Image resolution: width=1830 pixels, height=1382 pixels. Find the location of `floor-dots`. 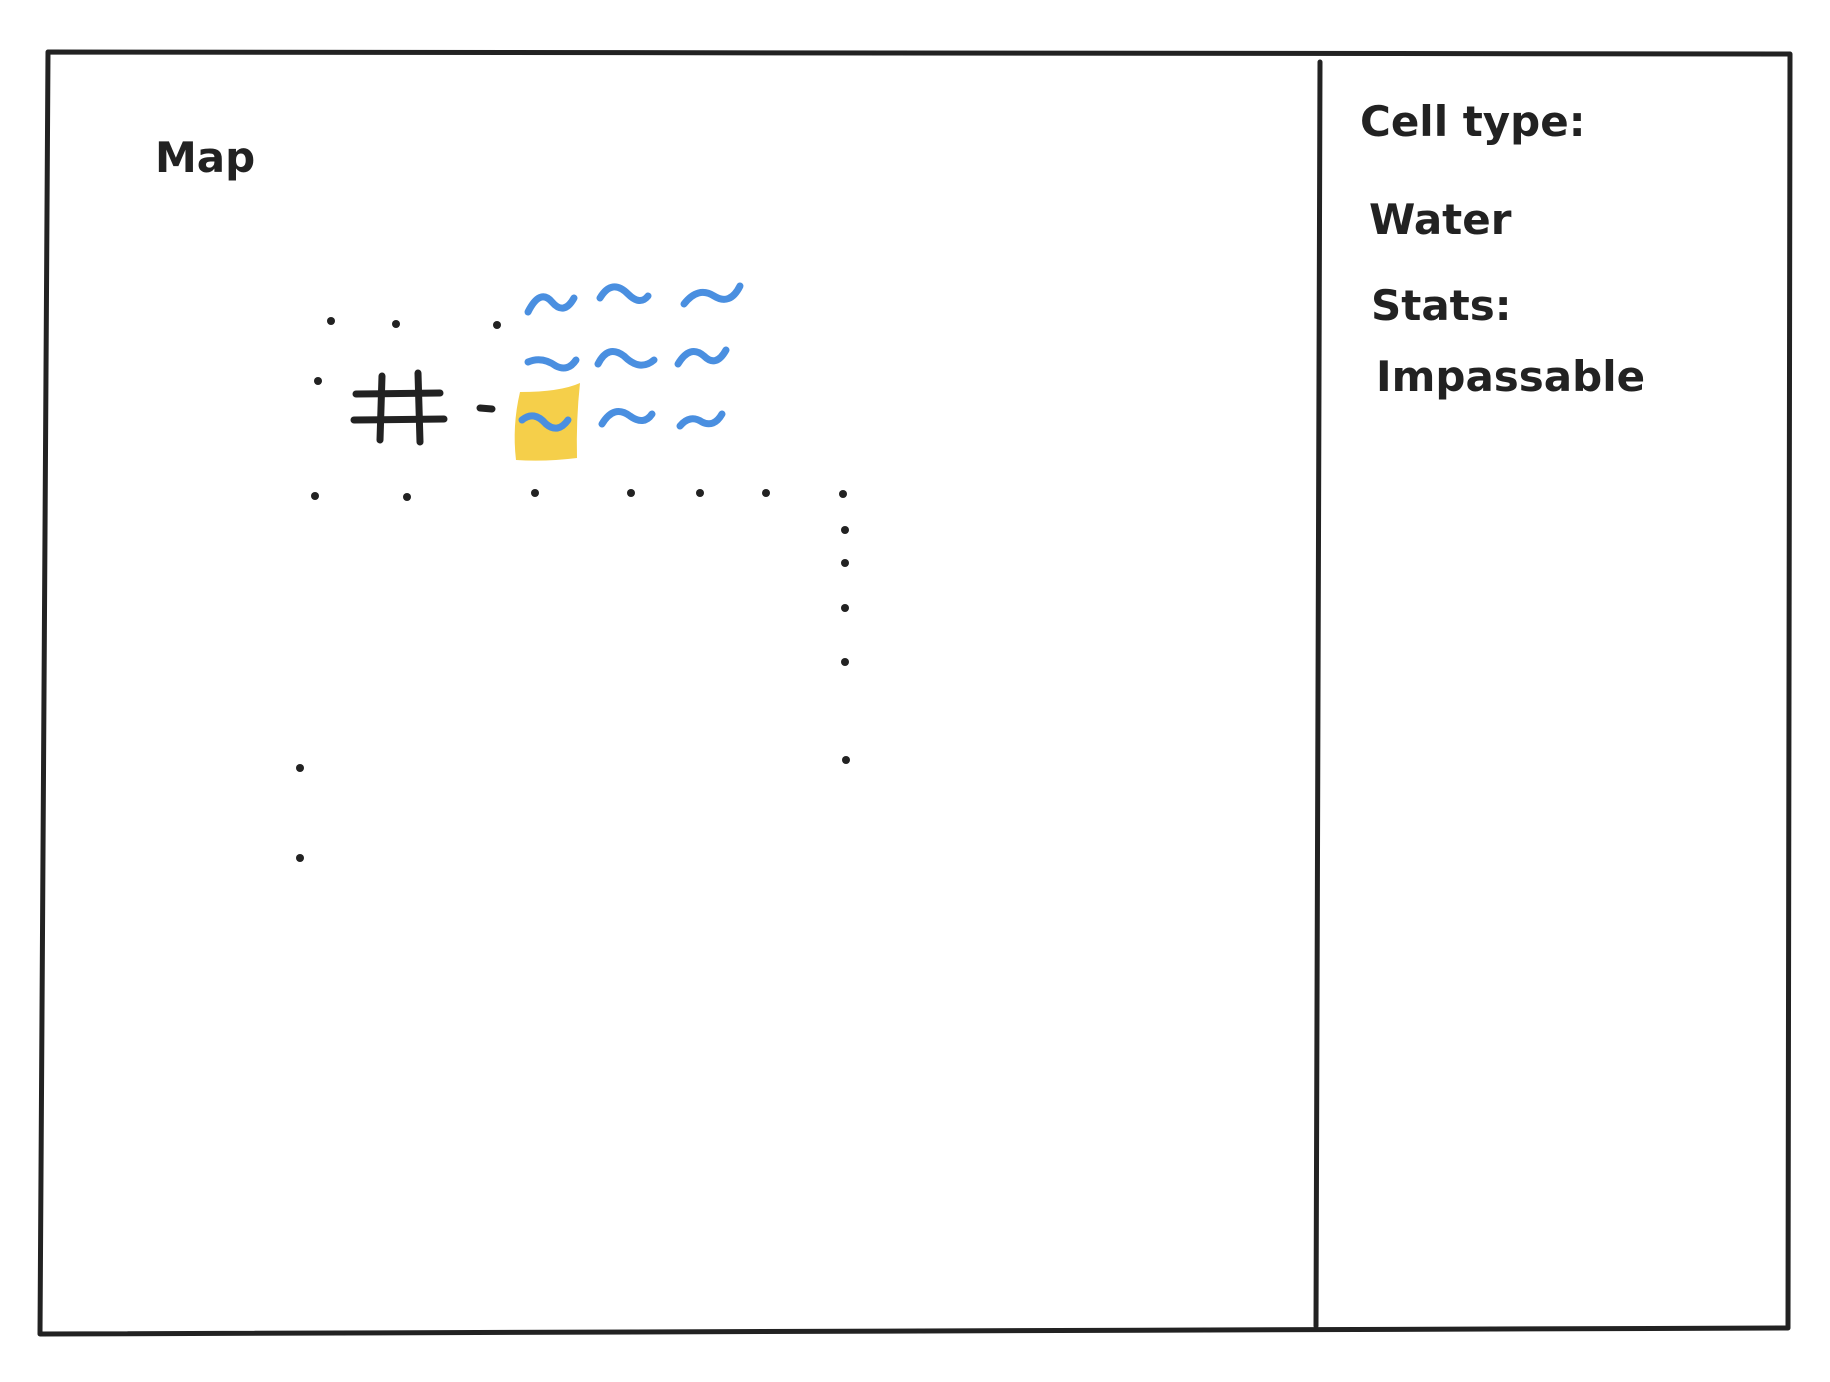

floor-dots is located at coordinates (573, 589).